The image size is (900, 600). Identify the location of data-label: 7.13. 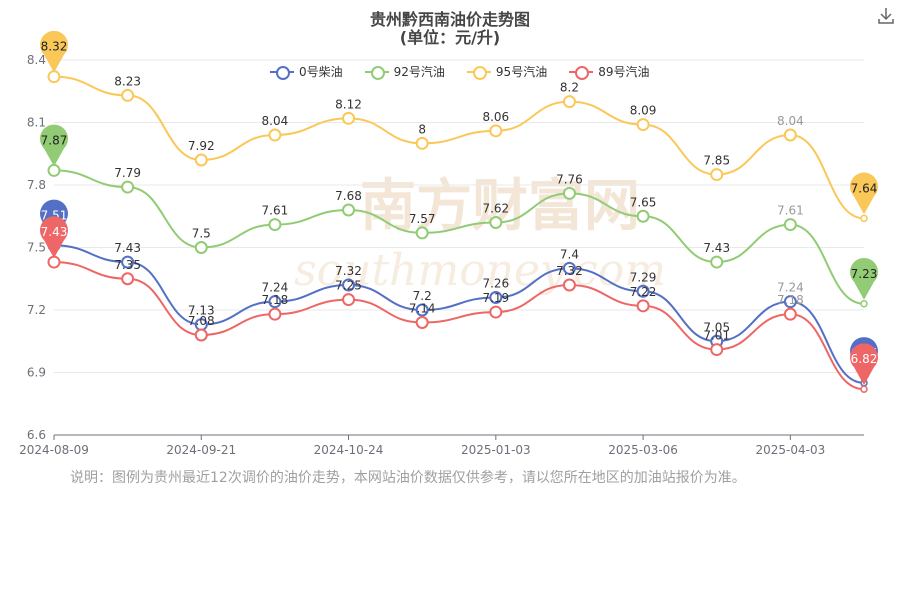
(201, 311).